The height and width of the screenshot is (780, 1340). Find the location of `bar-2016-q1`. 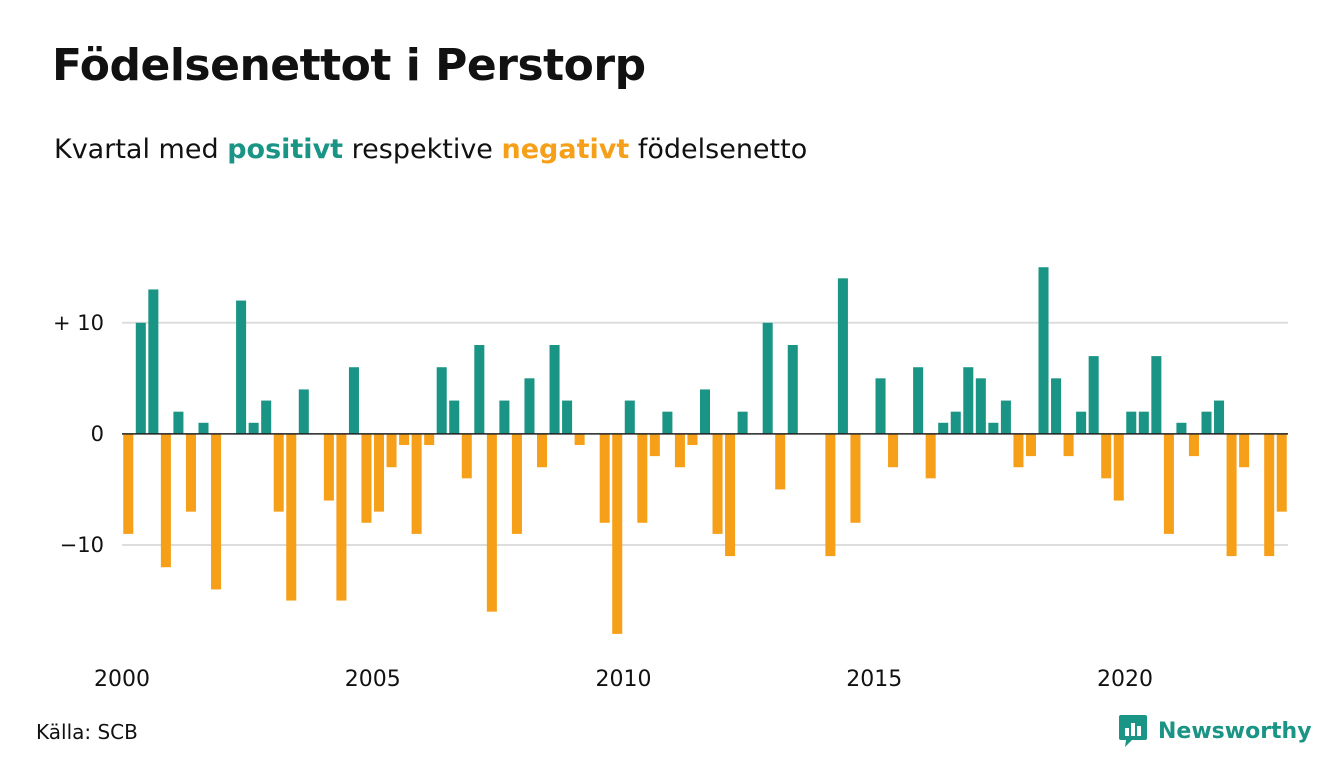

bar-2016-q1 is located at coordinates (930, 456).